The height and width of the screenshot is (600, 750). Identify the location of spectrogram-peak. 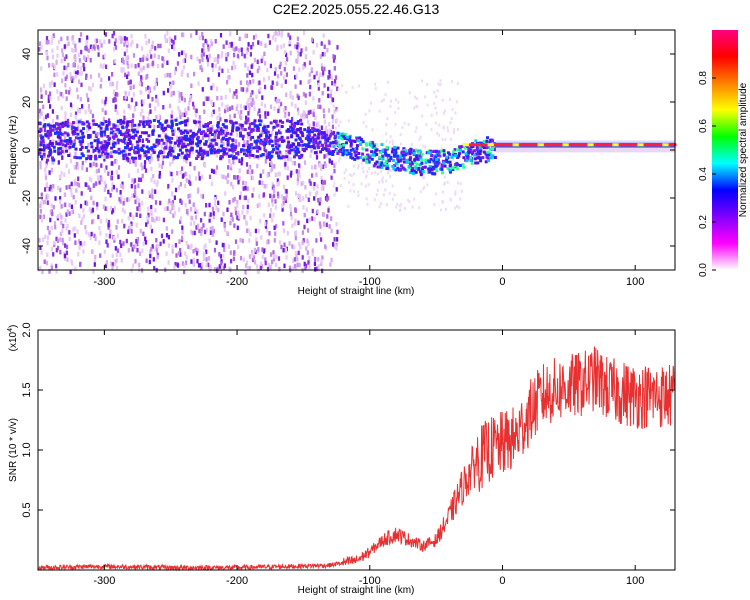
(610, 145).